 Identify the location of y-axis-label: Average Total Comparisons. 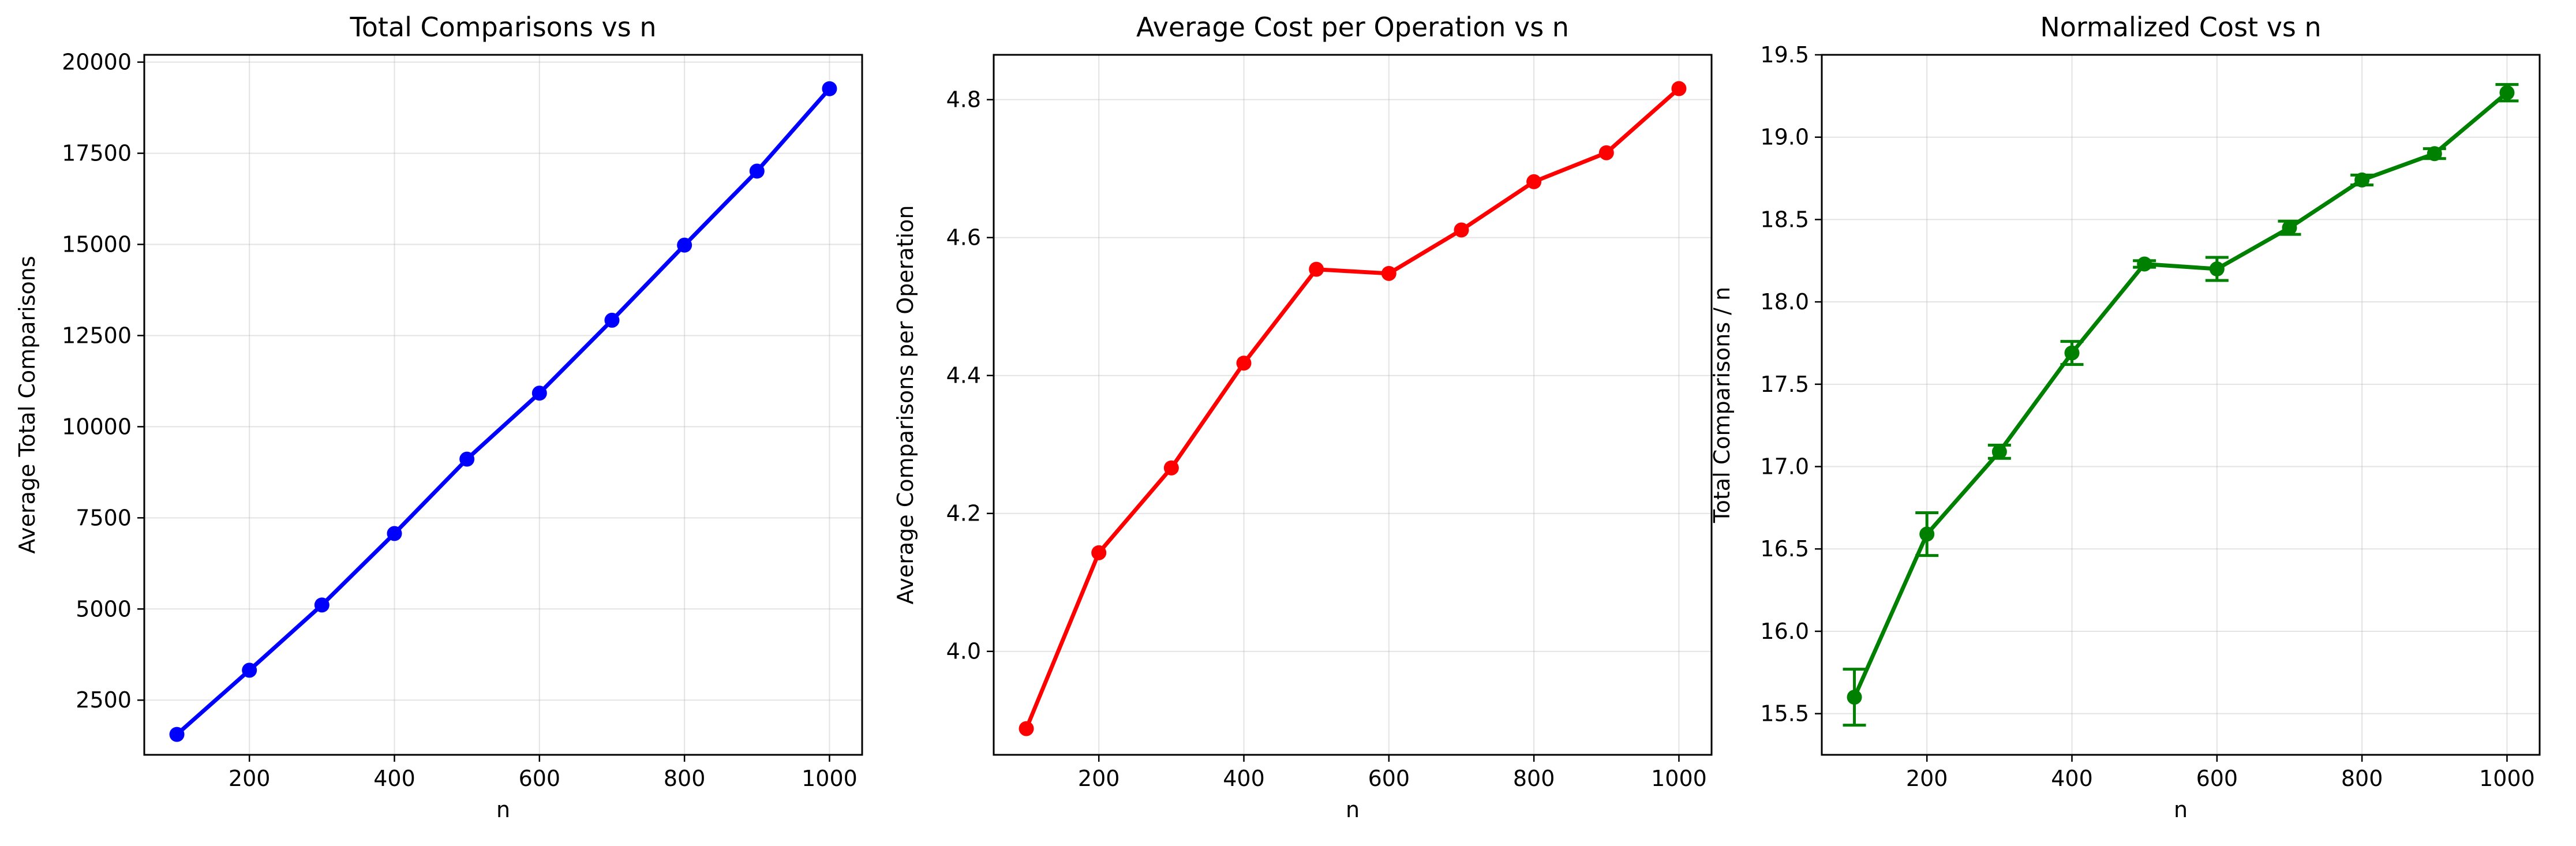
(27, 404).